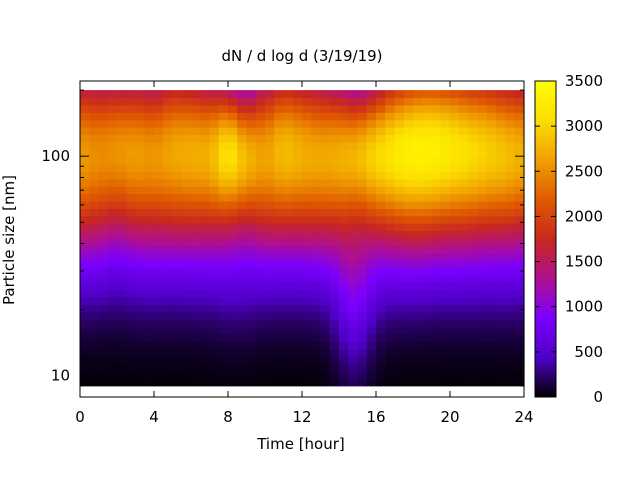 This screenshot has height=480, width=640. What do you see at coordinates (80, 417) in the screenshot?
I see `x-tick-label: 0` at bounding box center [80, 417].